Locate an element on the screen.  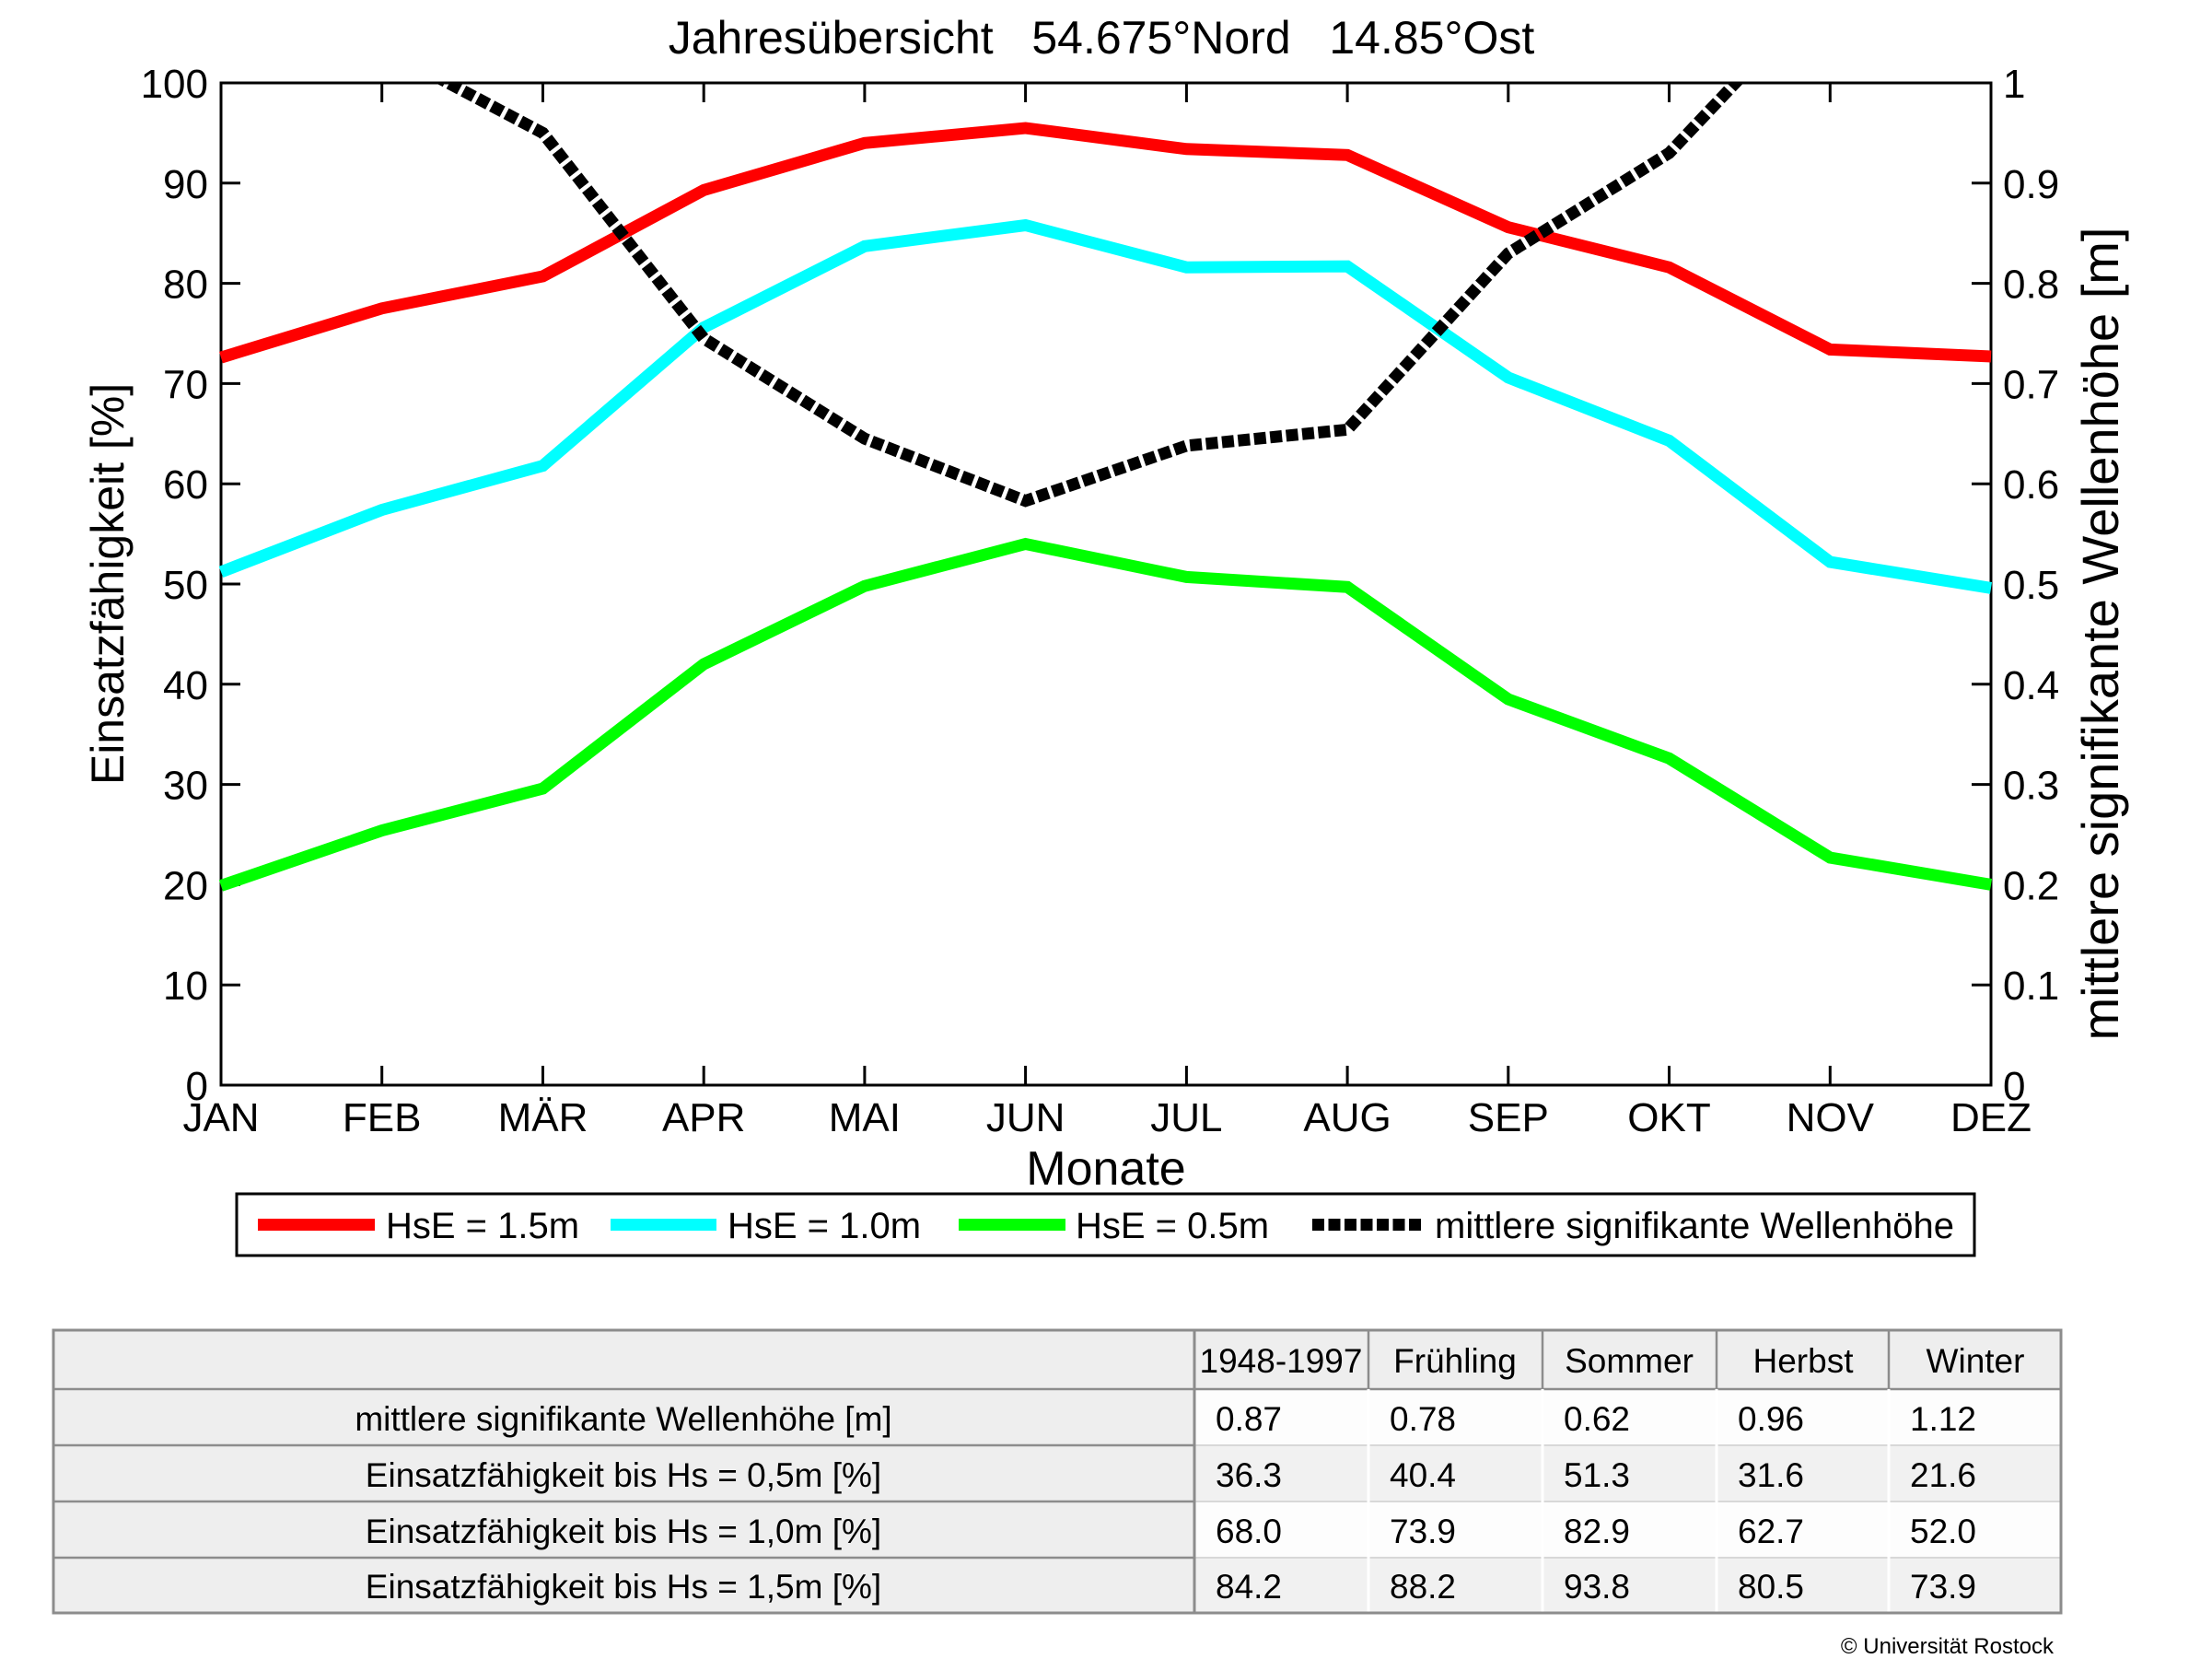
svg-text: 80 is located at coordinates (185, 285).